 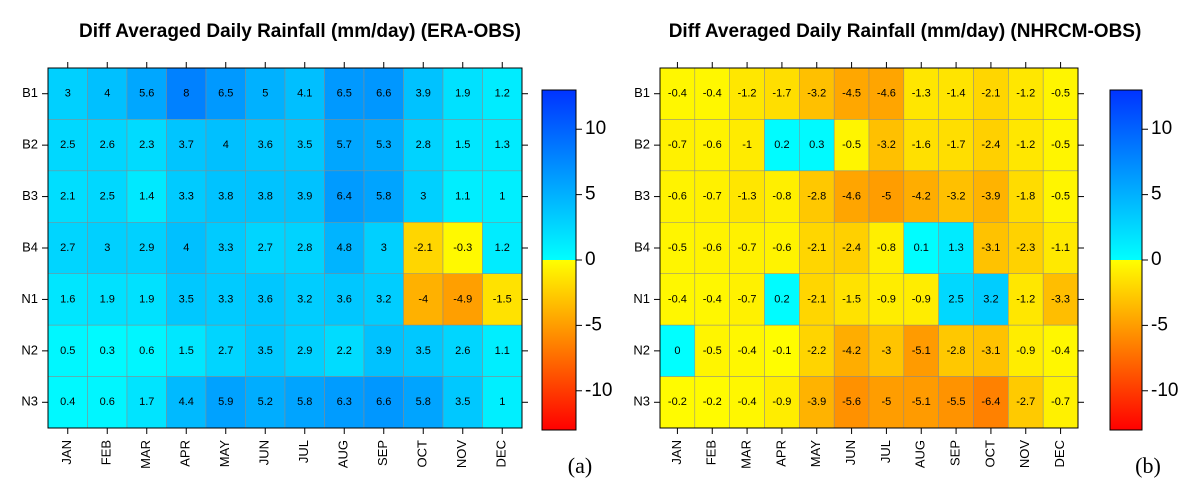 What do you see at coordinates (30, 195) in the screenshot?
I see `row-label: B3` at bounding box center [30, 195].